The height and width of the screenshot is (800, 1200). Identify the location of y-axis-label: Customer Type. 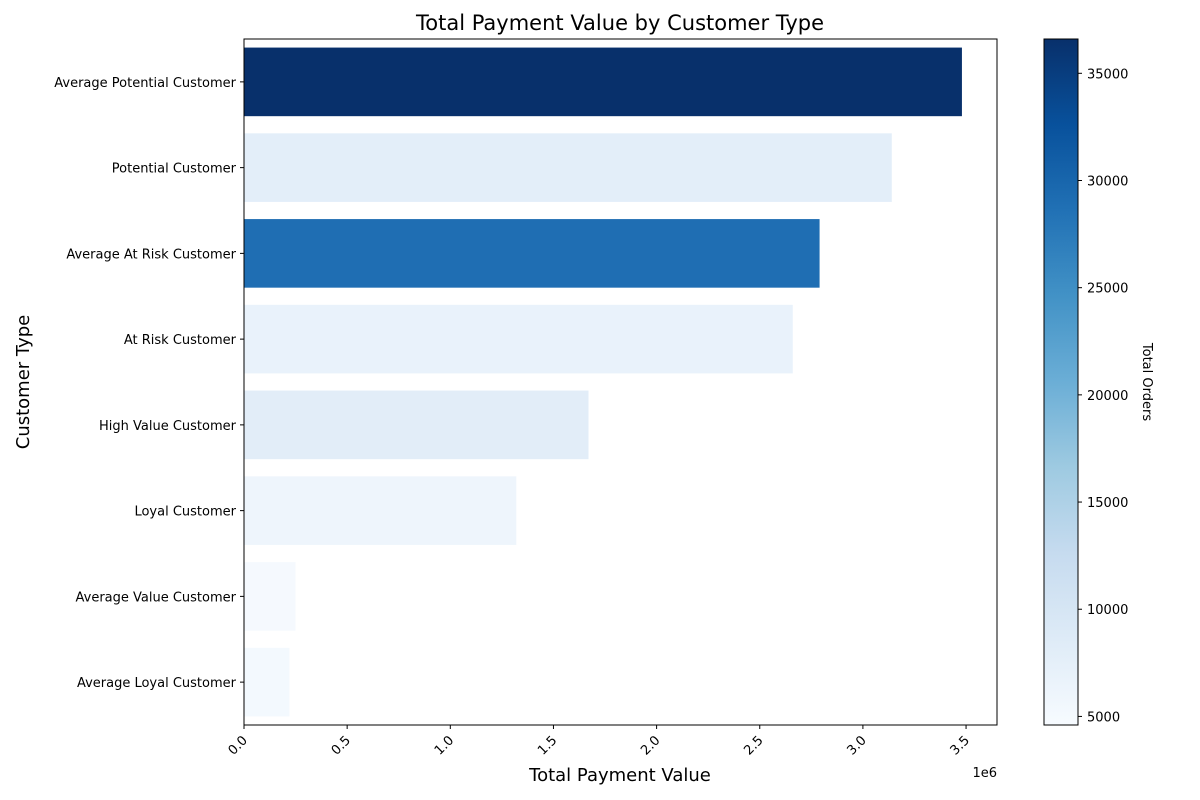
(23, 382).